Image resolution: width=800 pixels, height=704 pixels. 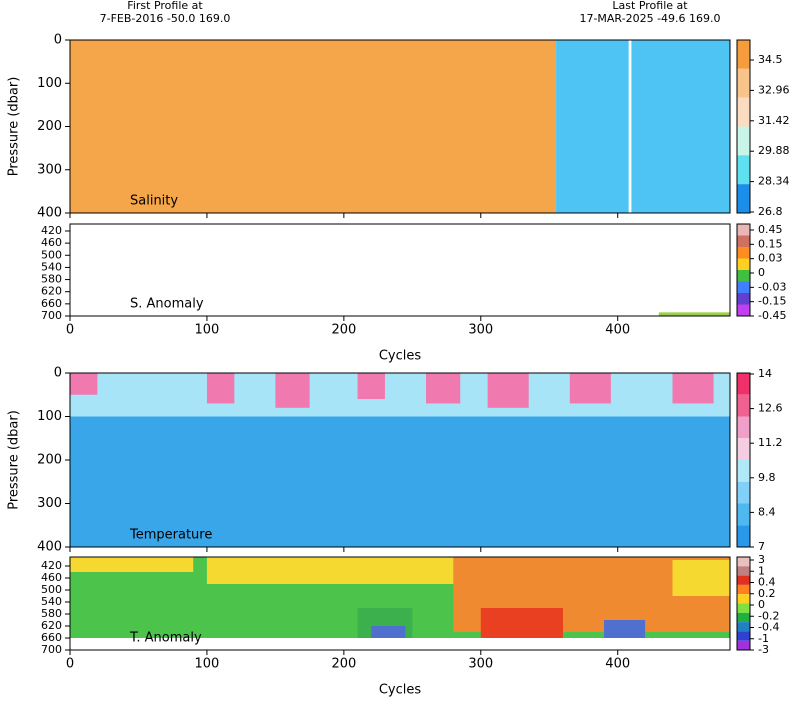 What do you see at coordinates (343, 330) in the screenshot?
I see `x-tick-label: 200` at bounding box center [343, 330].